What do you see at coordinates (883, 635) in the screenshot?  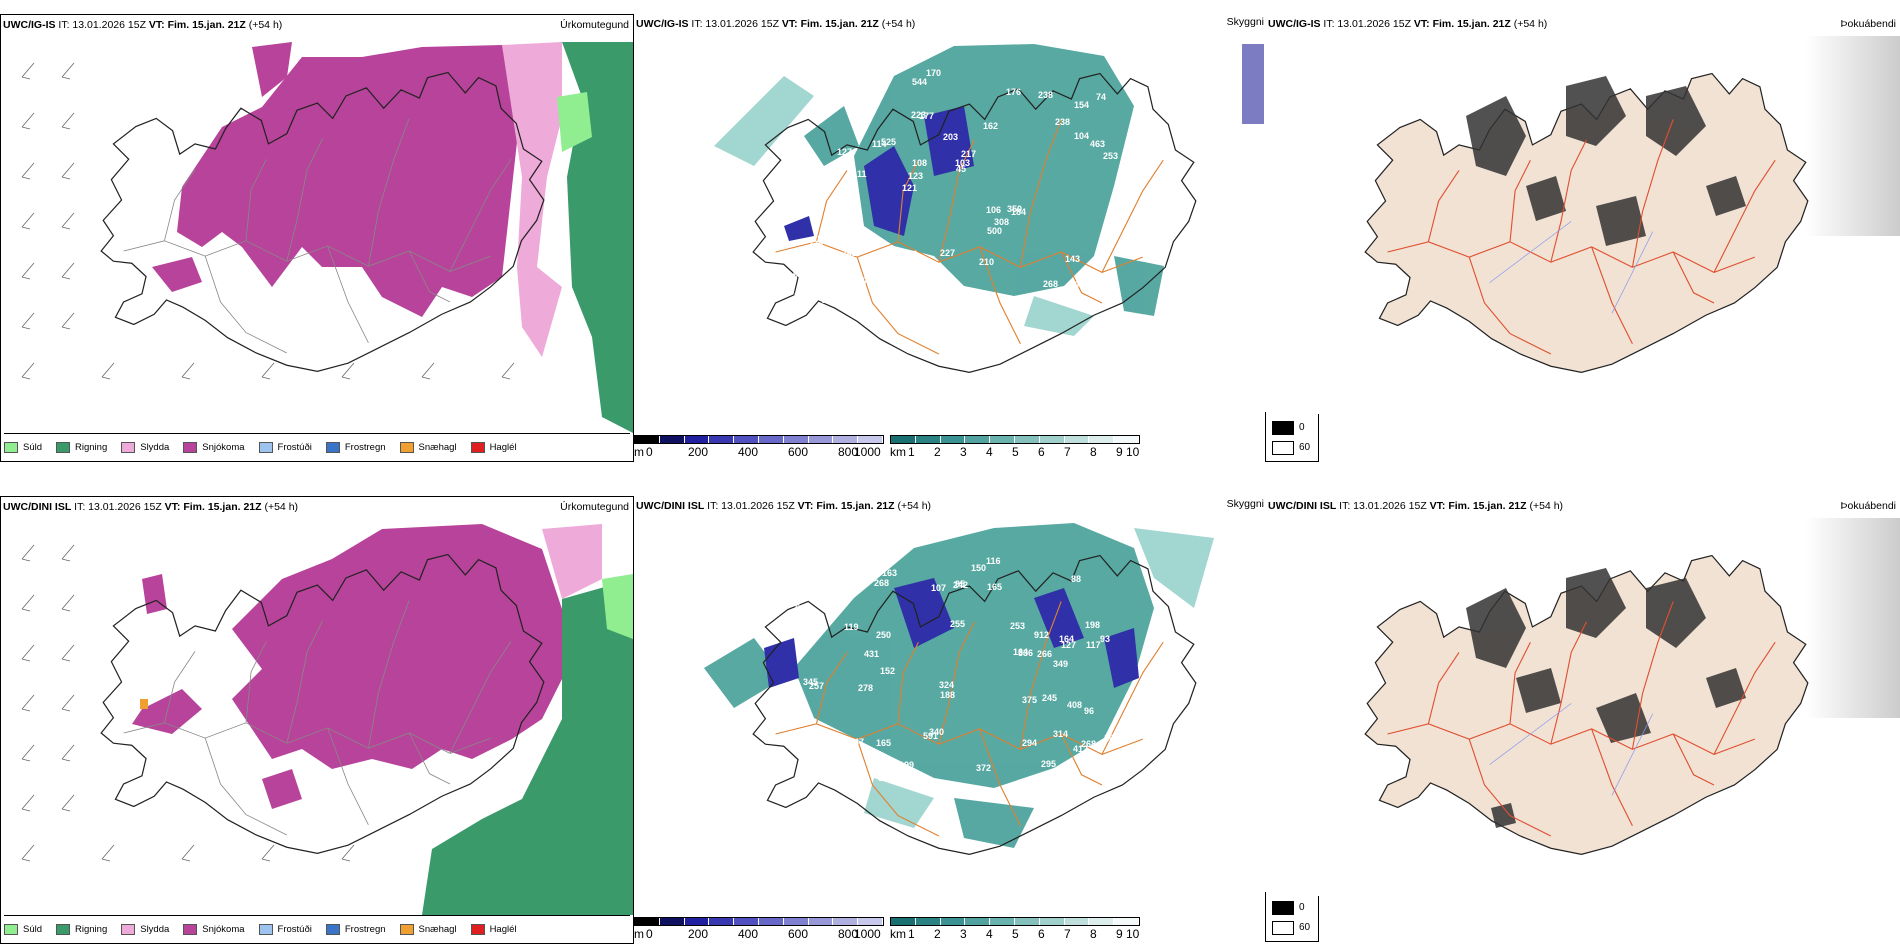 I see `spot-value: 250` at bounding box center [883, 635].